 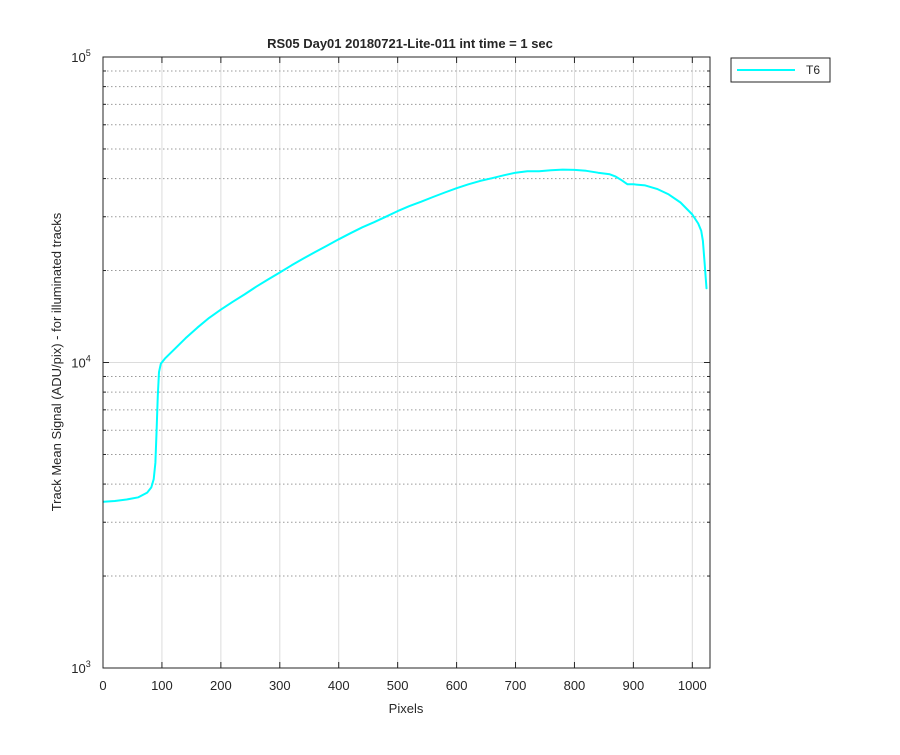 I want to click on x-tick-label: 800, so click(x=575, y=685).